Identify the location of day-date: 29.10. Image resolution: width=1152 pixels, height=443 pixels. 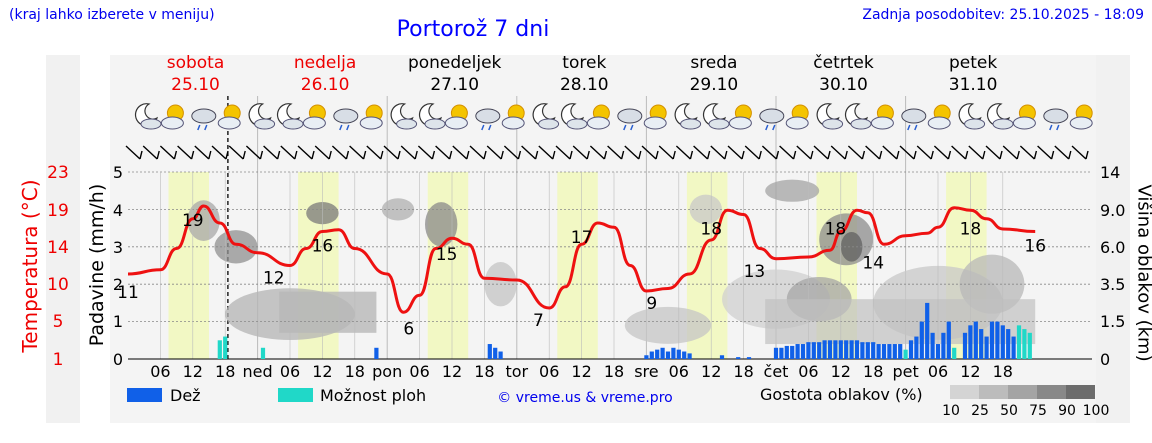
(714, 85).